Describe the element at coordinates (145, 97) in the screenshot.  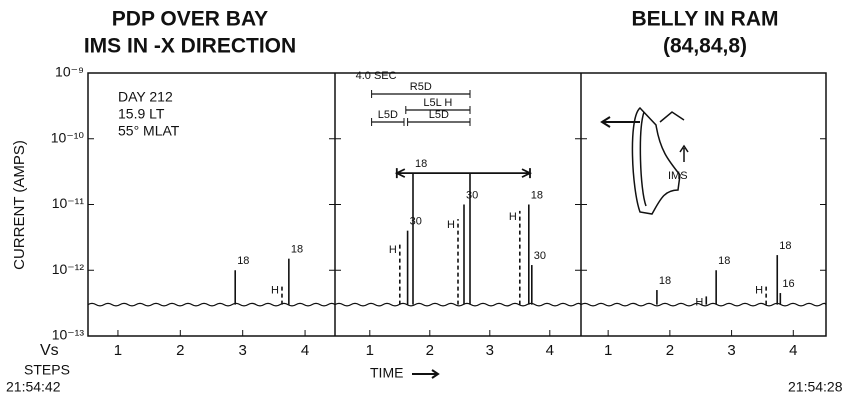
I see `annotation: DAY 212` at that location.